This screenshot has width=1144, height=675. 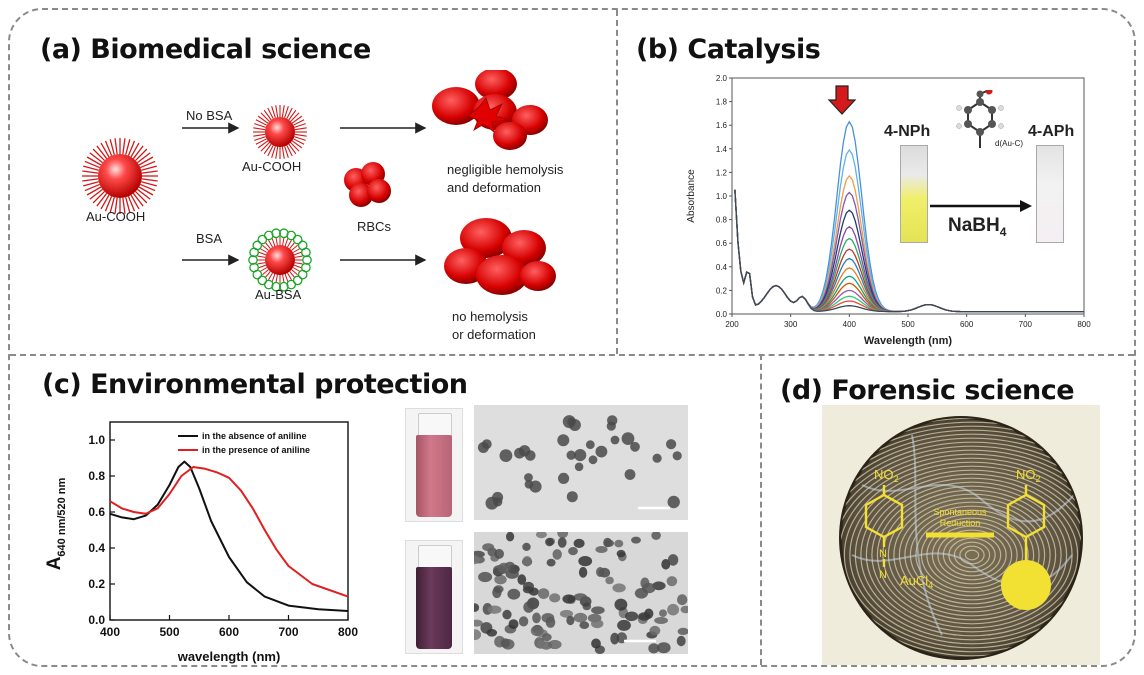 What do you see at coordinates (96, 548) in the screenshot?
I see `chart-c-ytick-label: 0.4` at bounding box center [96, 548].